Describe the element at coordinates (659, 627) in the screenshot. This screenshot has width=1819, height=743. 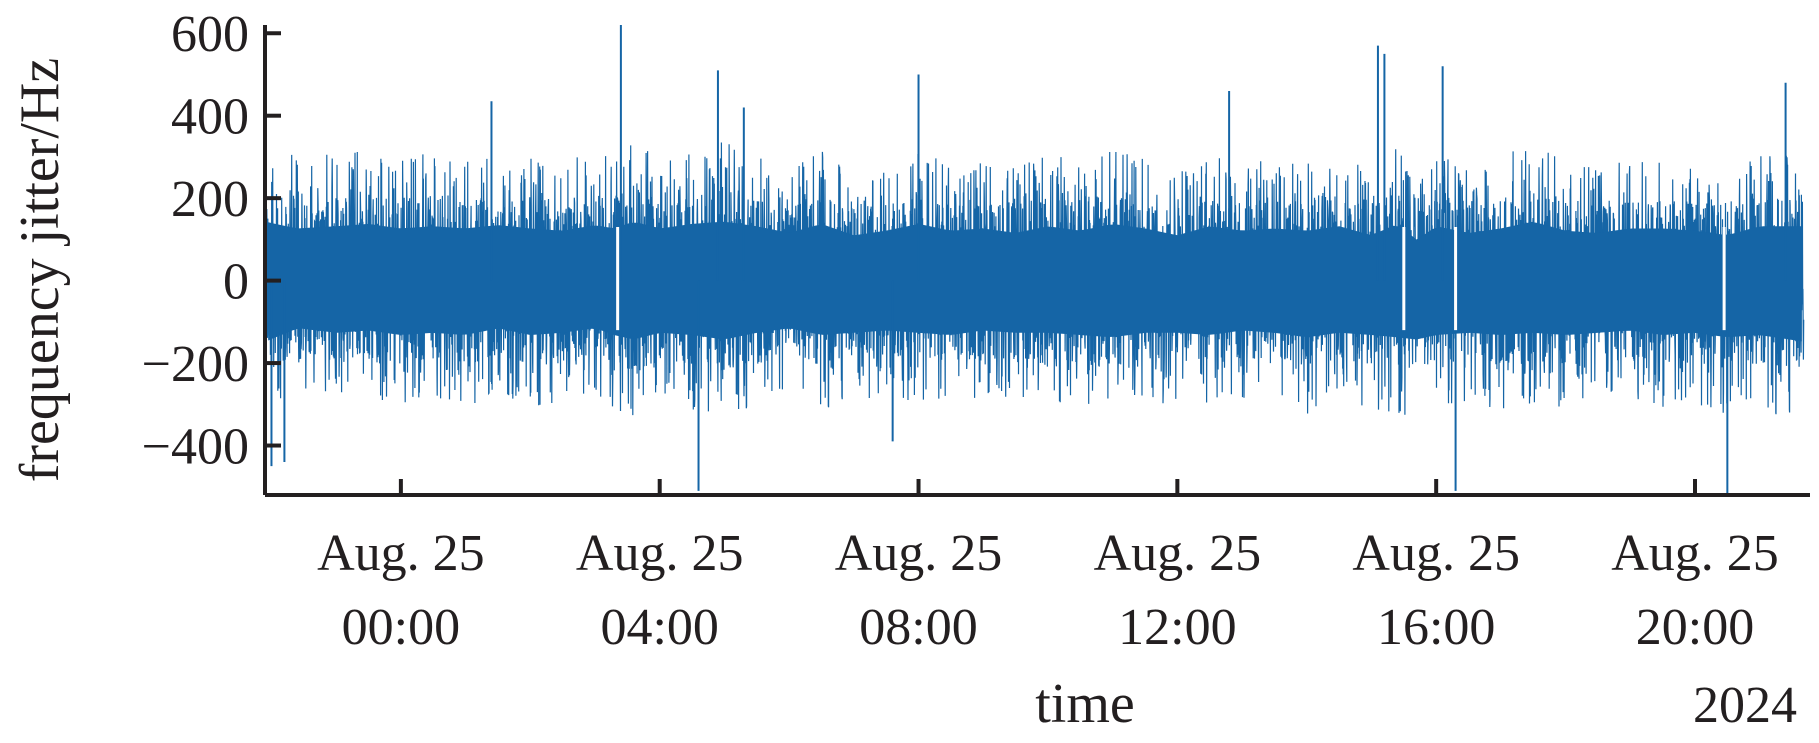
I see `x-tick-label: 04:00` at that location.